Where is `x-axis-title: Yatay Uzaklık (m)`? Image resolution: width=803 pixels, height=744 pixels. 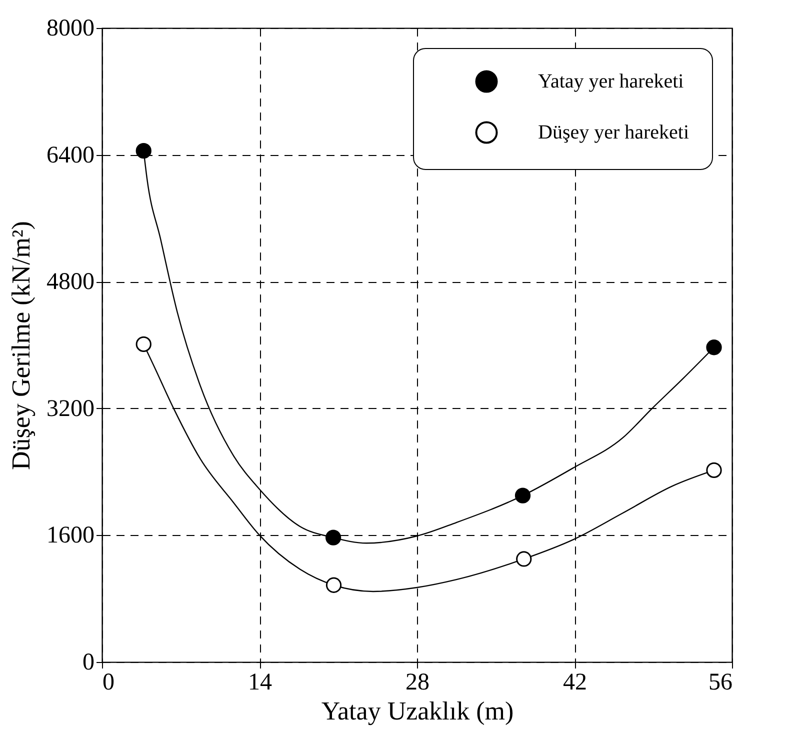 x-axis-title: Yatay Uzaklık (m) is located at coordinates (417, 711).